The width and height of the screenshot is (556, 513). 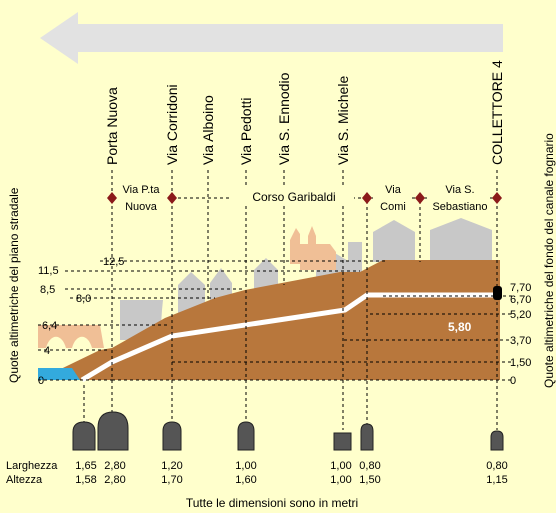 What do you see at coordinates (14, 285) in the screenshot?
I see `left-axis-title: Quote altimetriche del piano stradale` at bounding box center [14, 285].